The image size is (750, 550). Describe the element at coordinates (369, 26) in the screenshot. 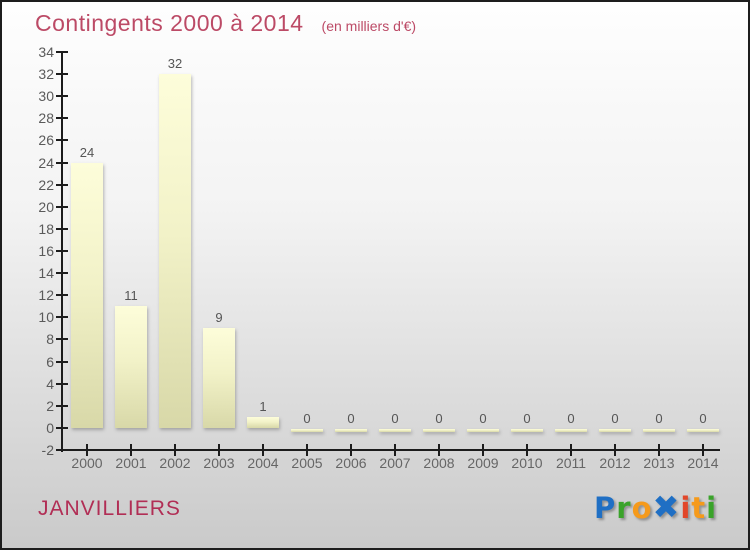

I see `chart-subtitle: (en milliers d'€)` at that location.